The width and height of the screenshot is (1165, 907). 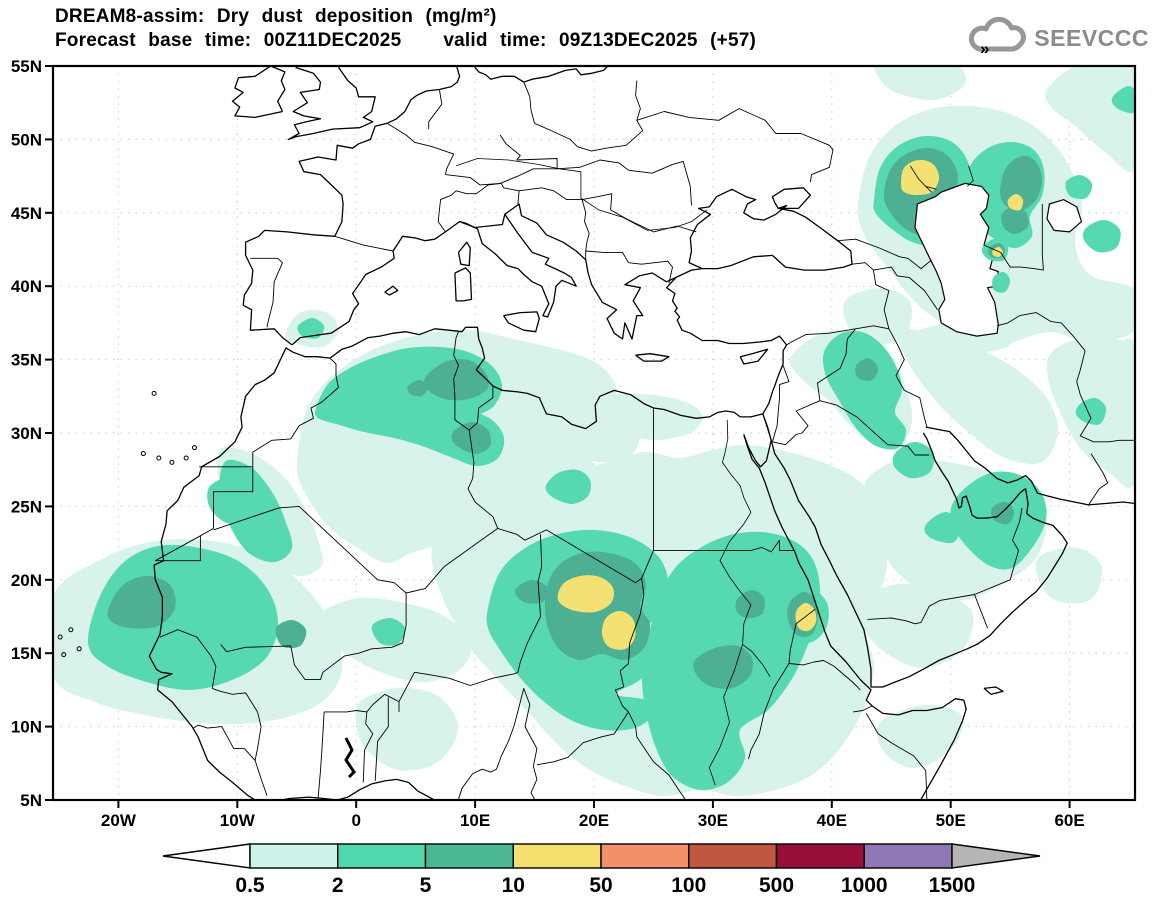 What do you see at coordinates (26, 213) in the screenshot?
I see `lat-tick-label: 45N` at bounding box center [26, 213].